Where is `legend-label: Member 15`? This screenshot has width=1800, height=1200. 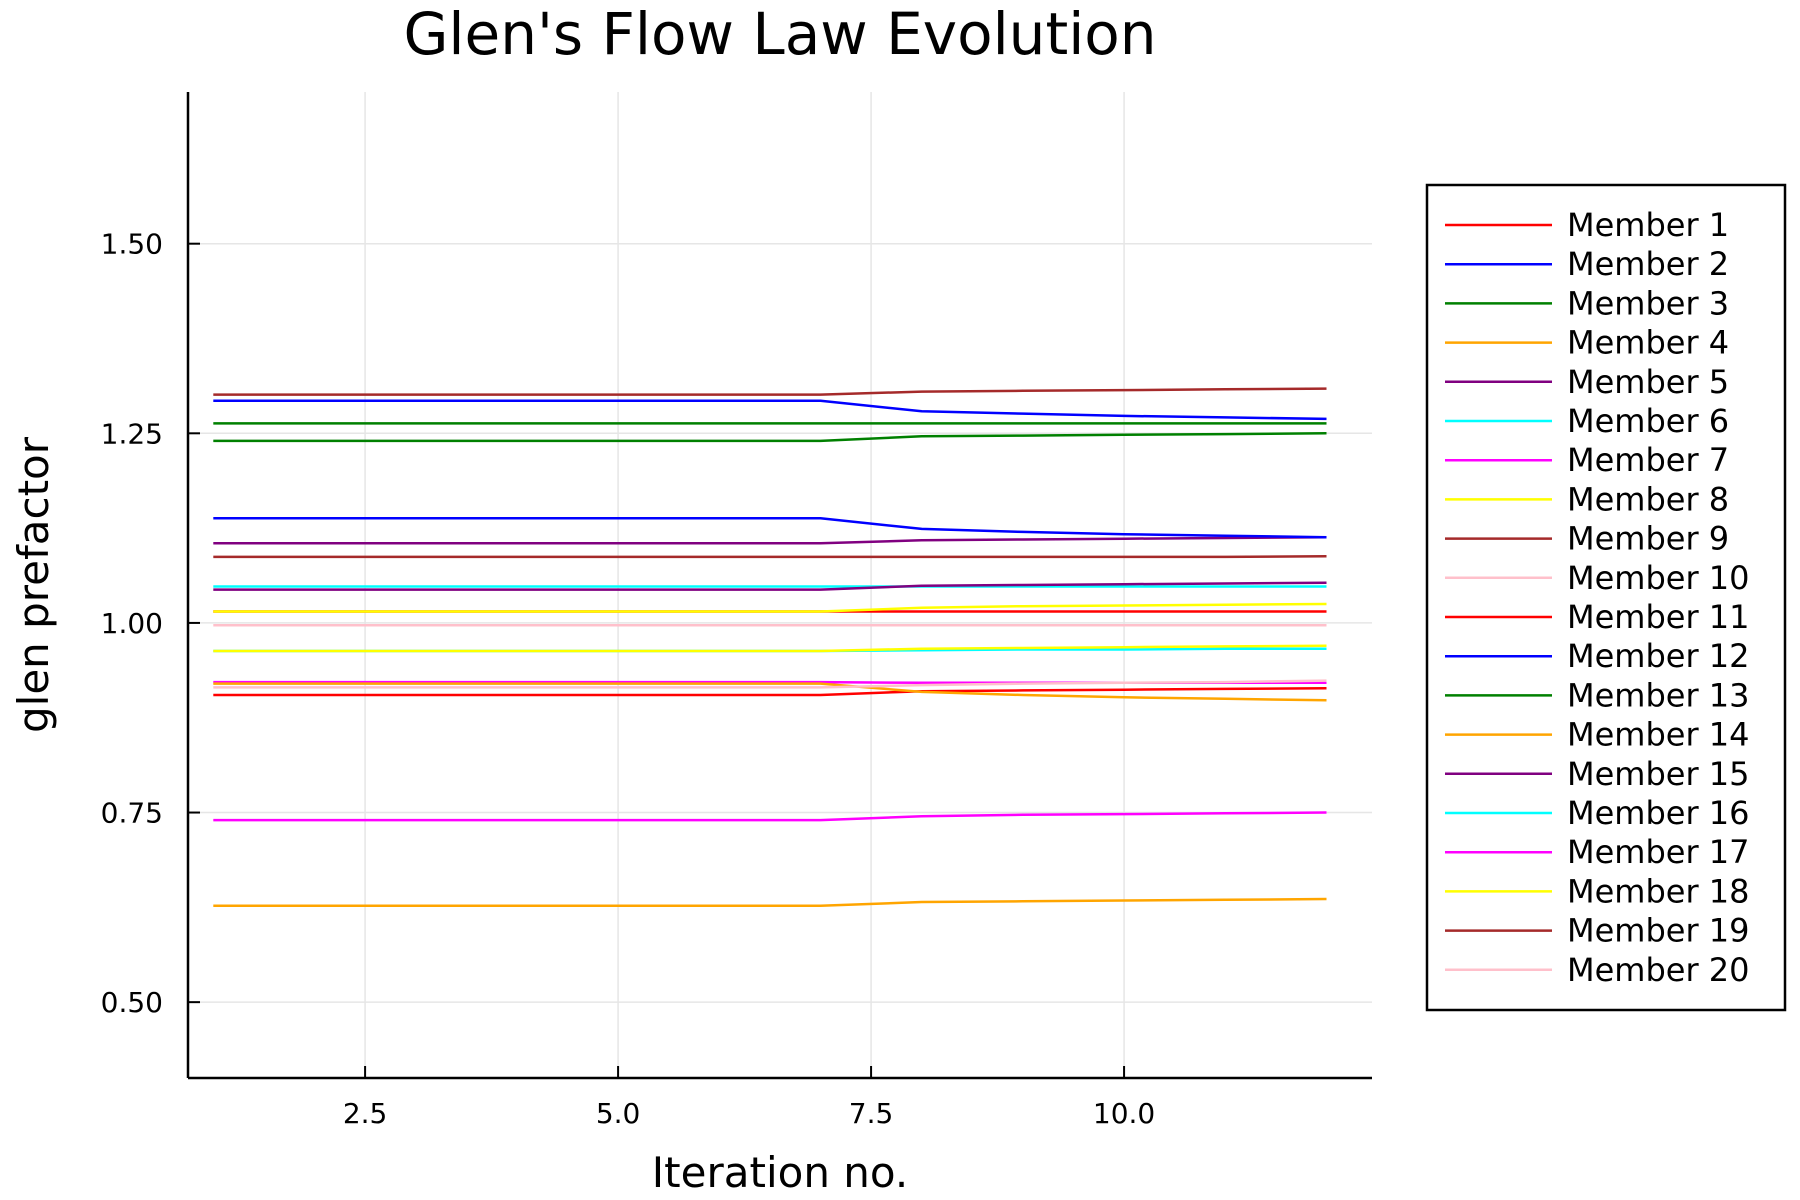 legend-label: Member 15 is located at coordinates (1658, 774).